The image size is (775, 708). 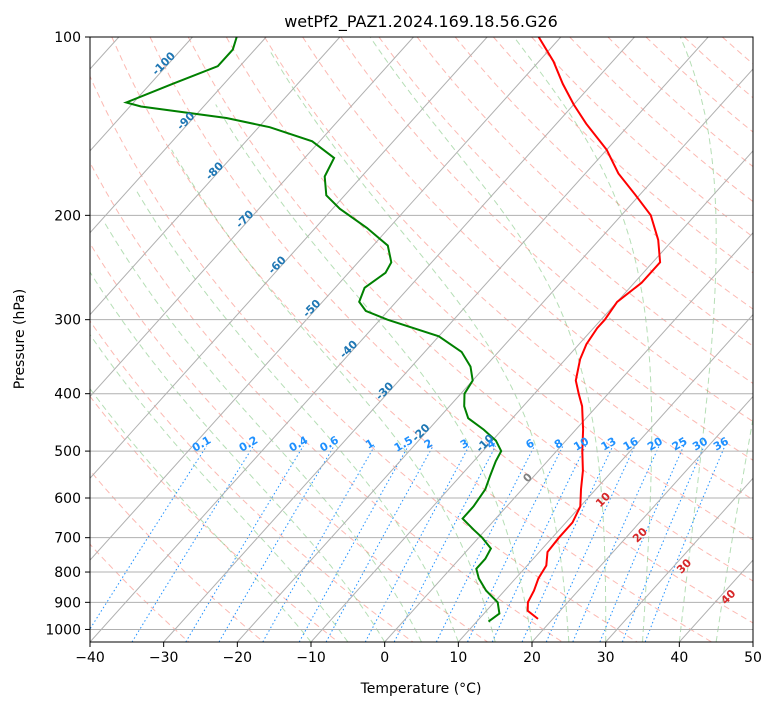 I want to click on x-axis-ticks: −40 −30 −20 −10 0 10 20 30 40 50, so click(x=418, y=654).